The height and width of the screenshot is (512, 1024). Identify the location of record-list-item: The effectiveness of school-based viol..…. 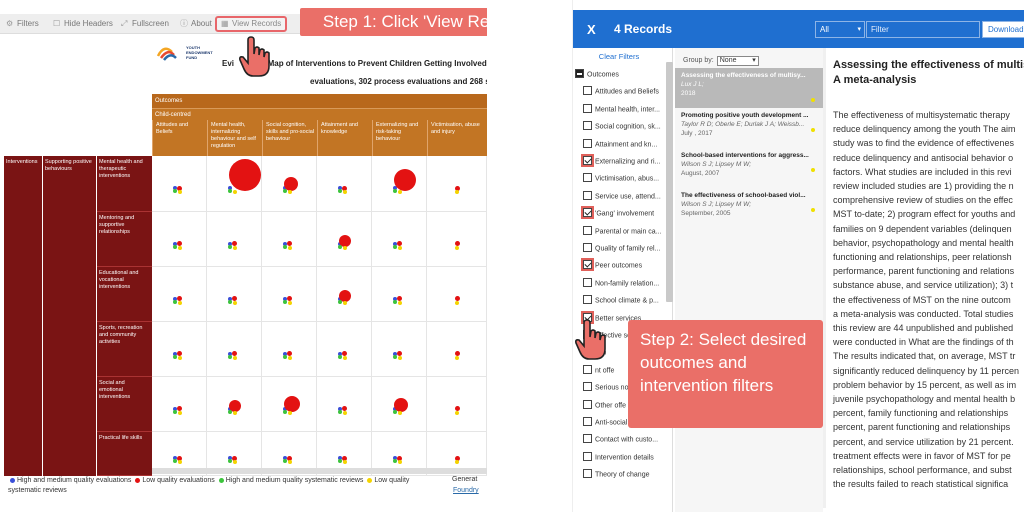
(749, 208).